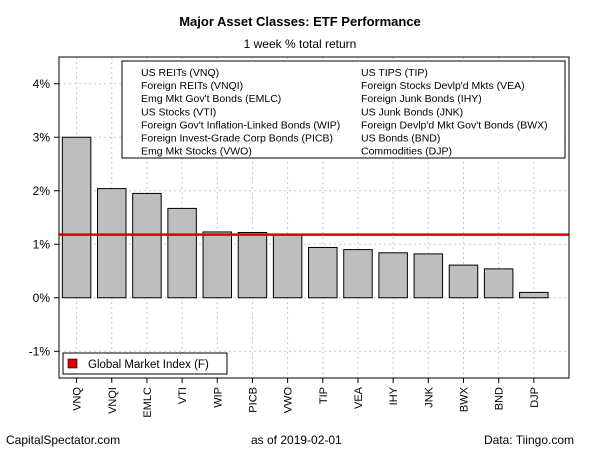  What do you see at coordinates (217, 265) in the screenshot?
I see `bar-wip` at bounding box center [217, 265].